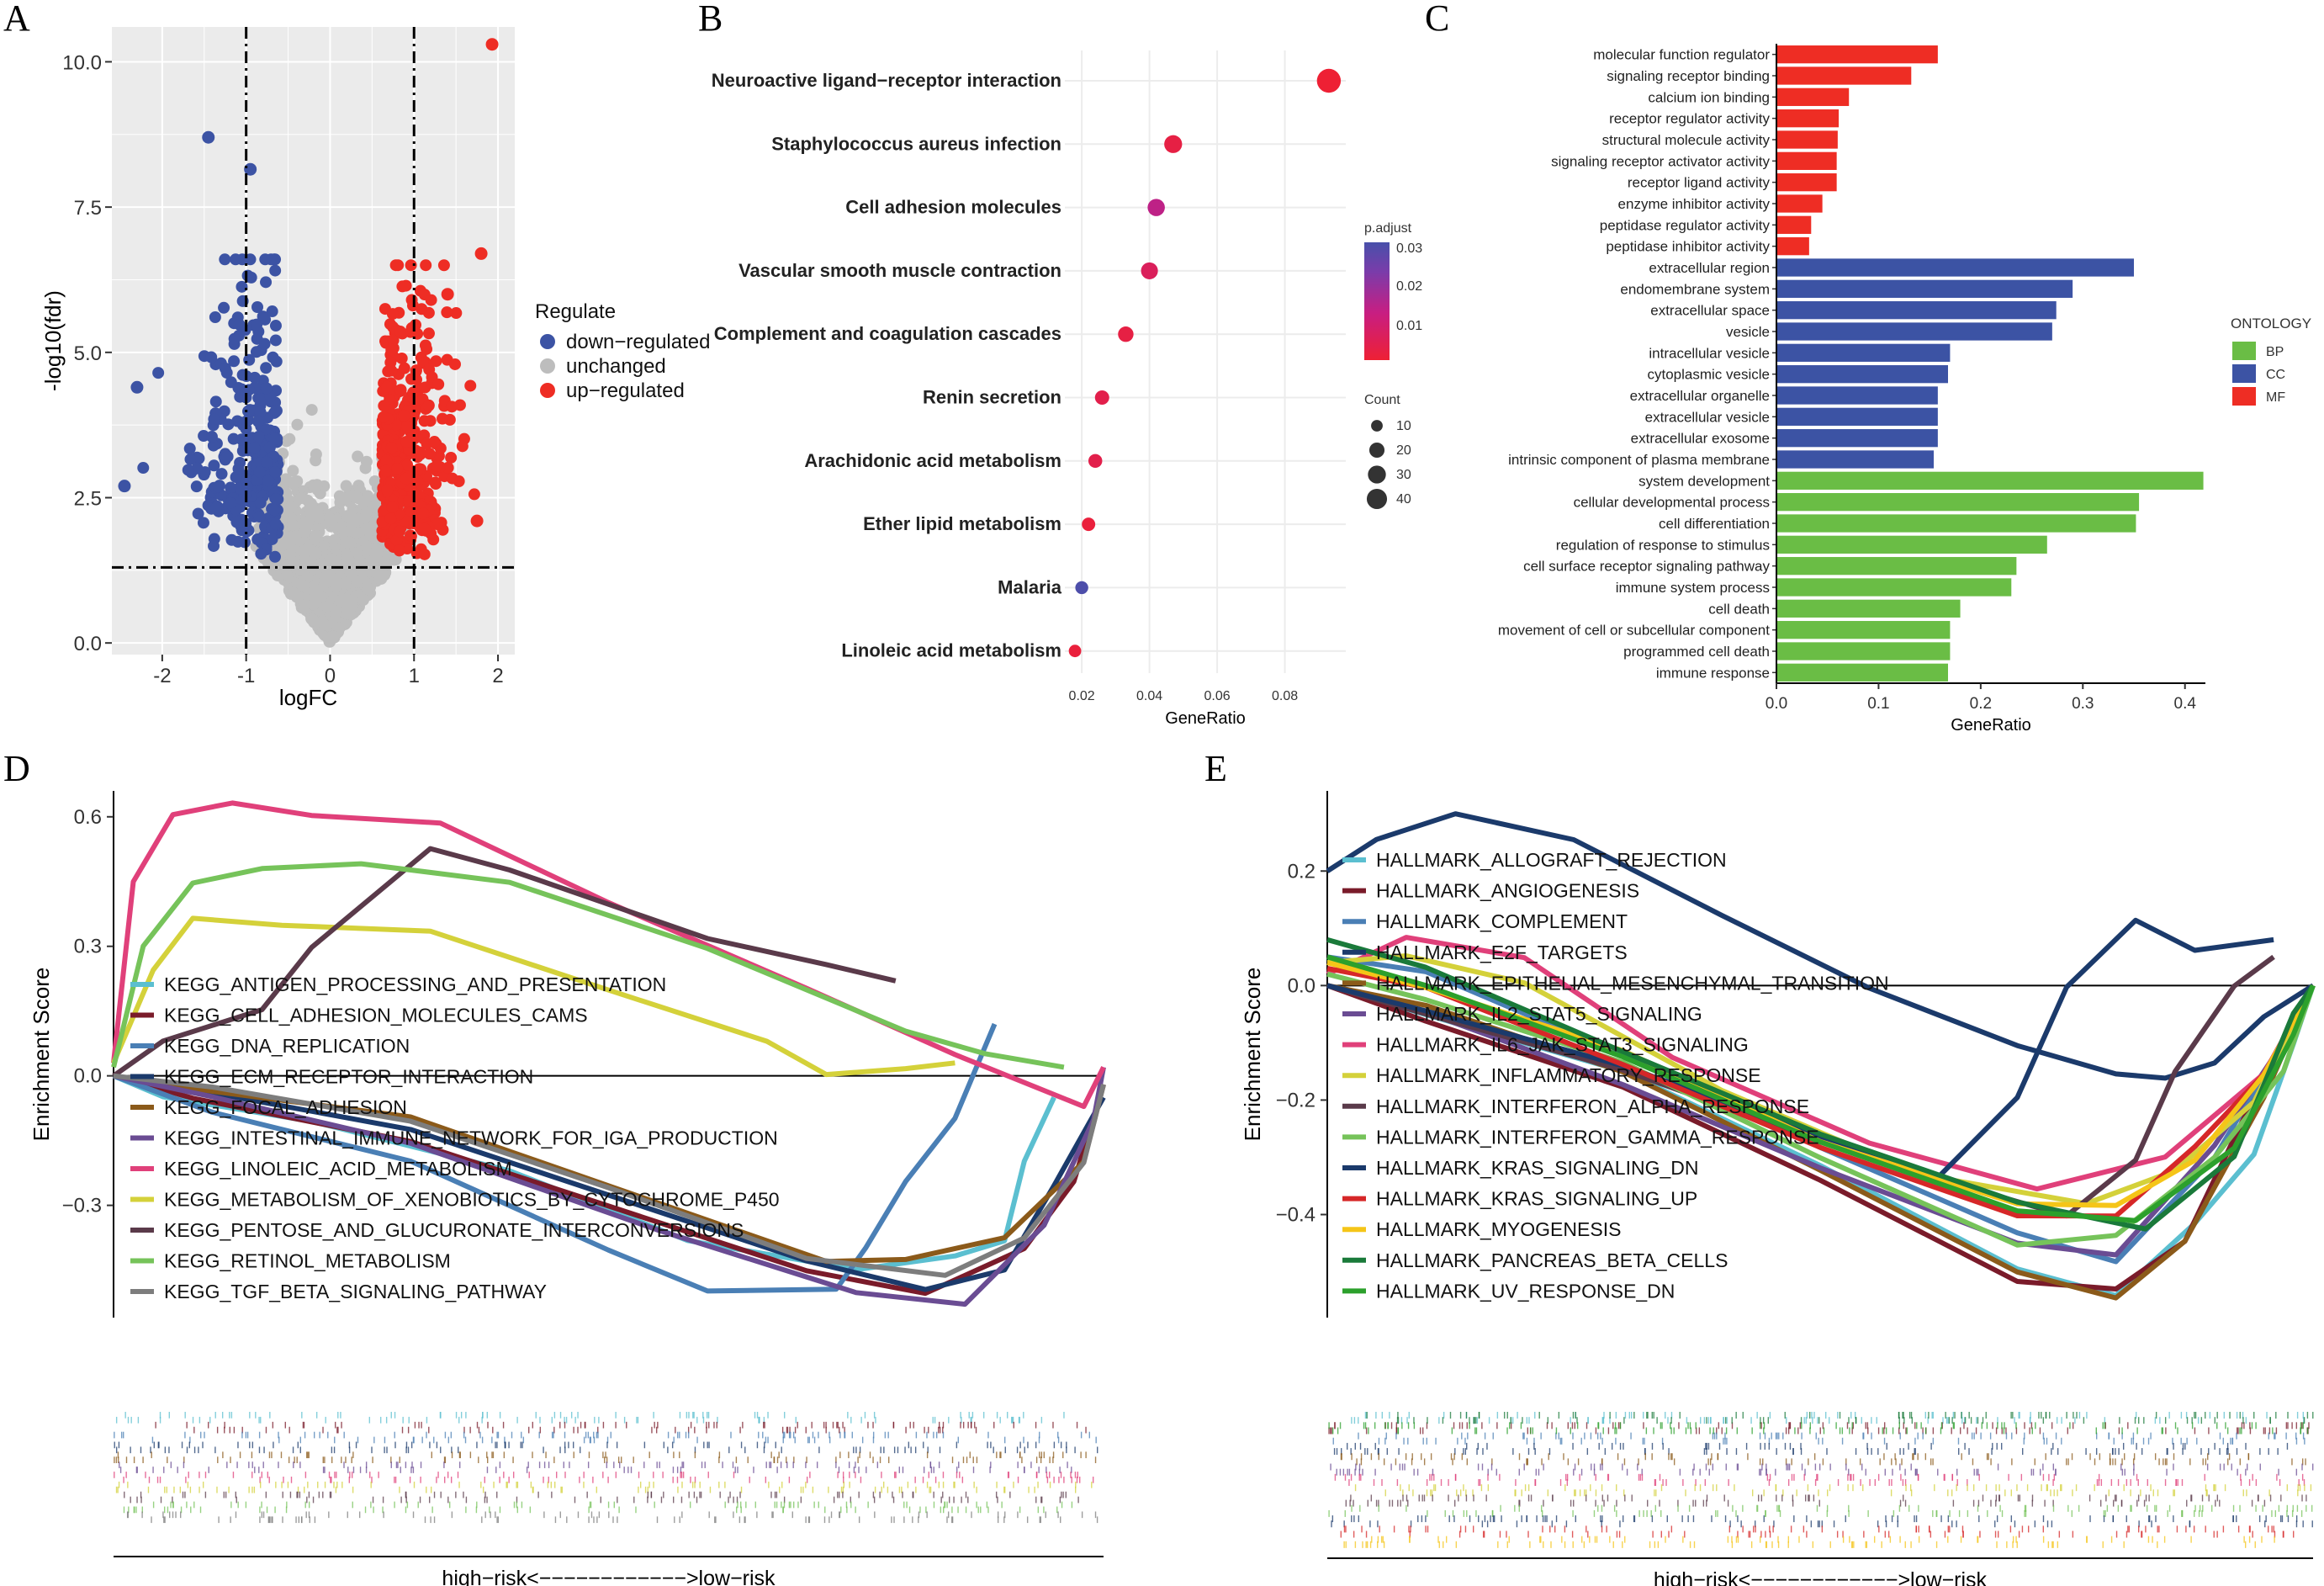  I want to click on panel-label-e: E, so click(1215, 768).